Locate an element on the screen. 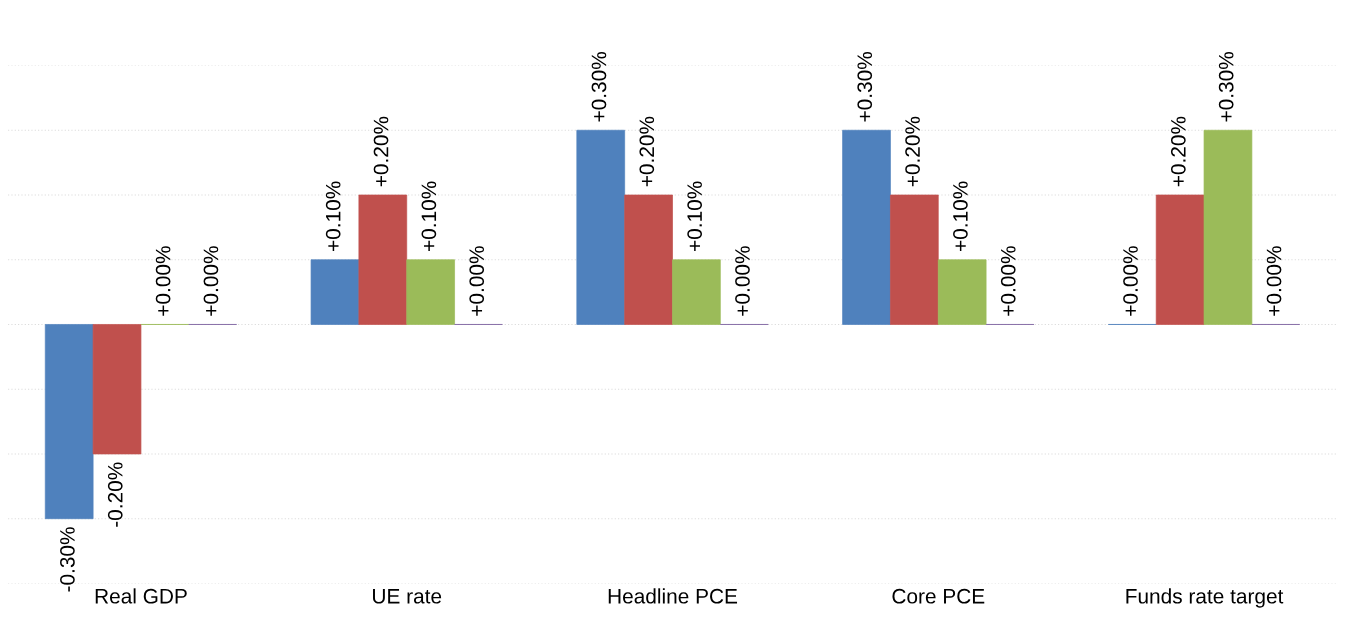 This screenshot has width=1345, height=624. x-tick-label: UE rate is located at coordinates (407, 596).